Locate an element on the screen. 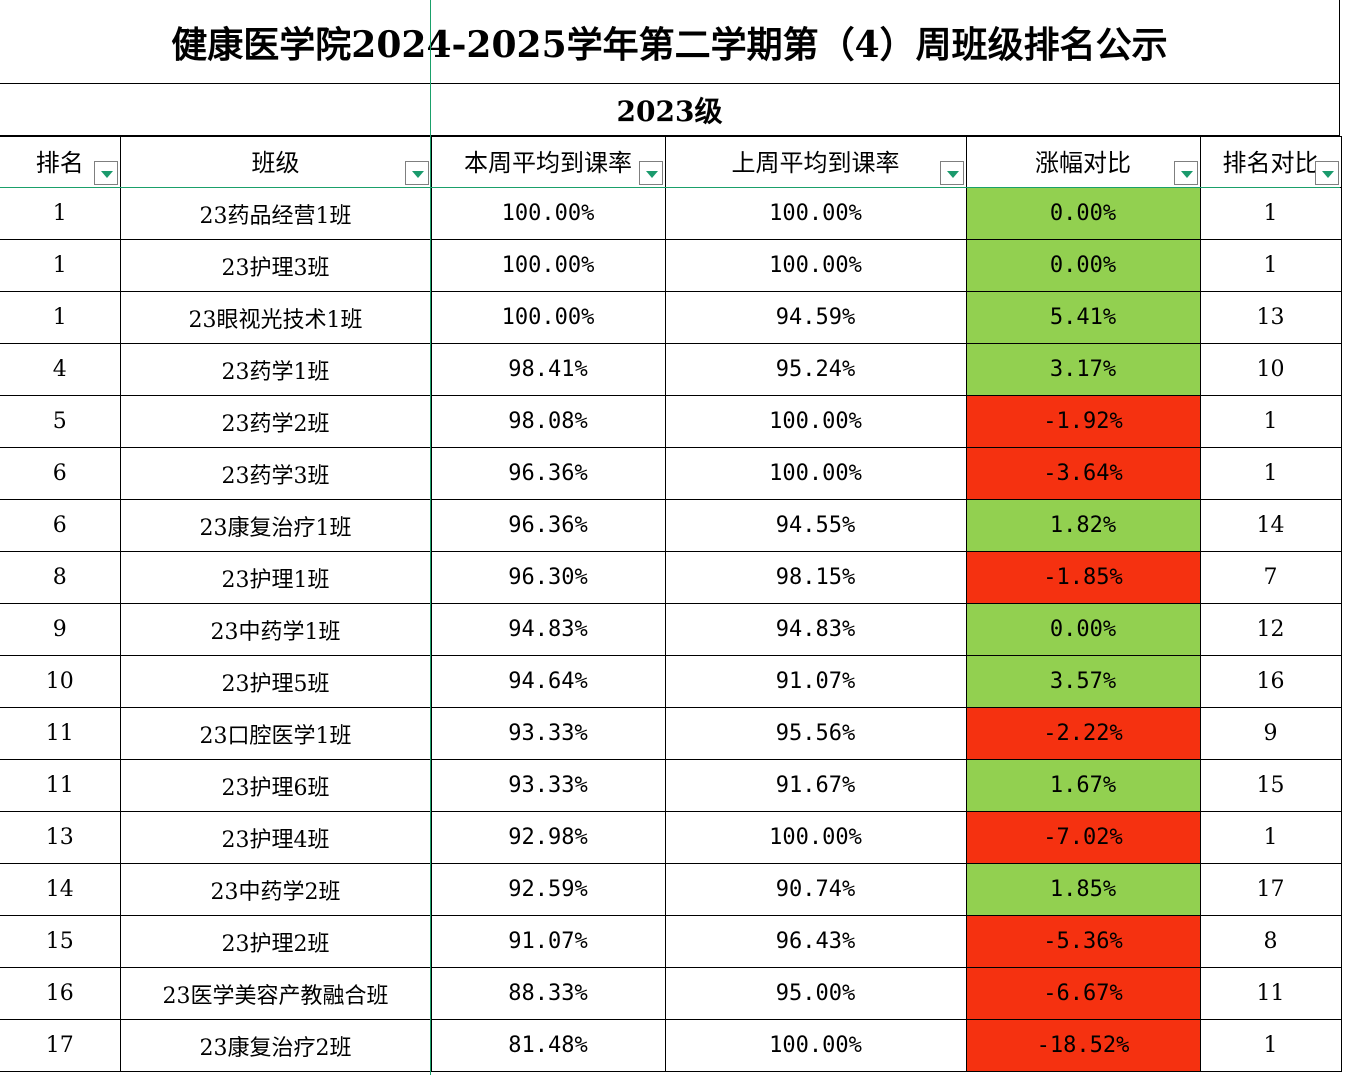 This screenshot has height=1075, width=1349. cell-this-week: 91.07% is located at coordinates (548, 941).